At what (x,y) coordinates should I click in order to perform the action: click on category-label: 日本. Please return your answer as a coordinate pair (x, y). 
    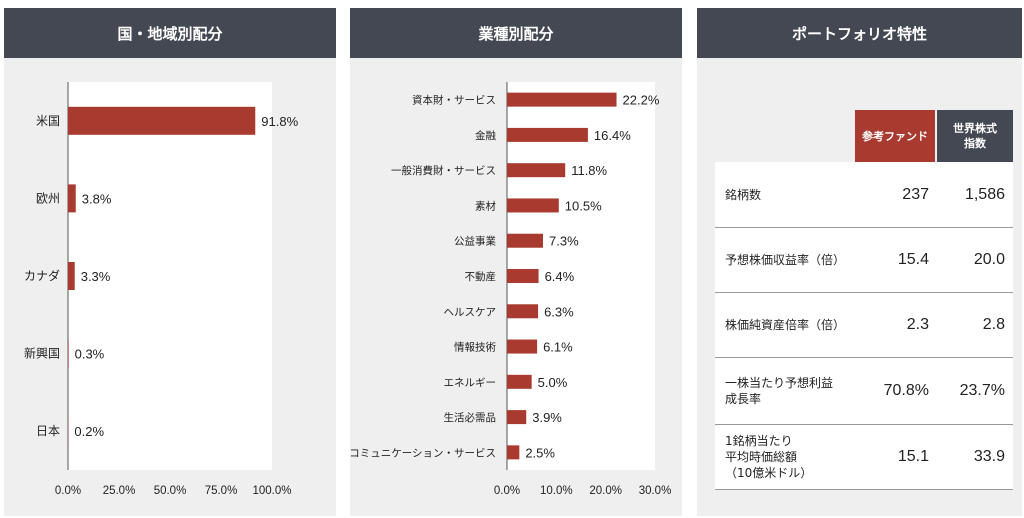
    Looking at the image, I should click on (48, 431).